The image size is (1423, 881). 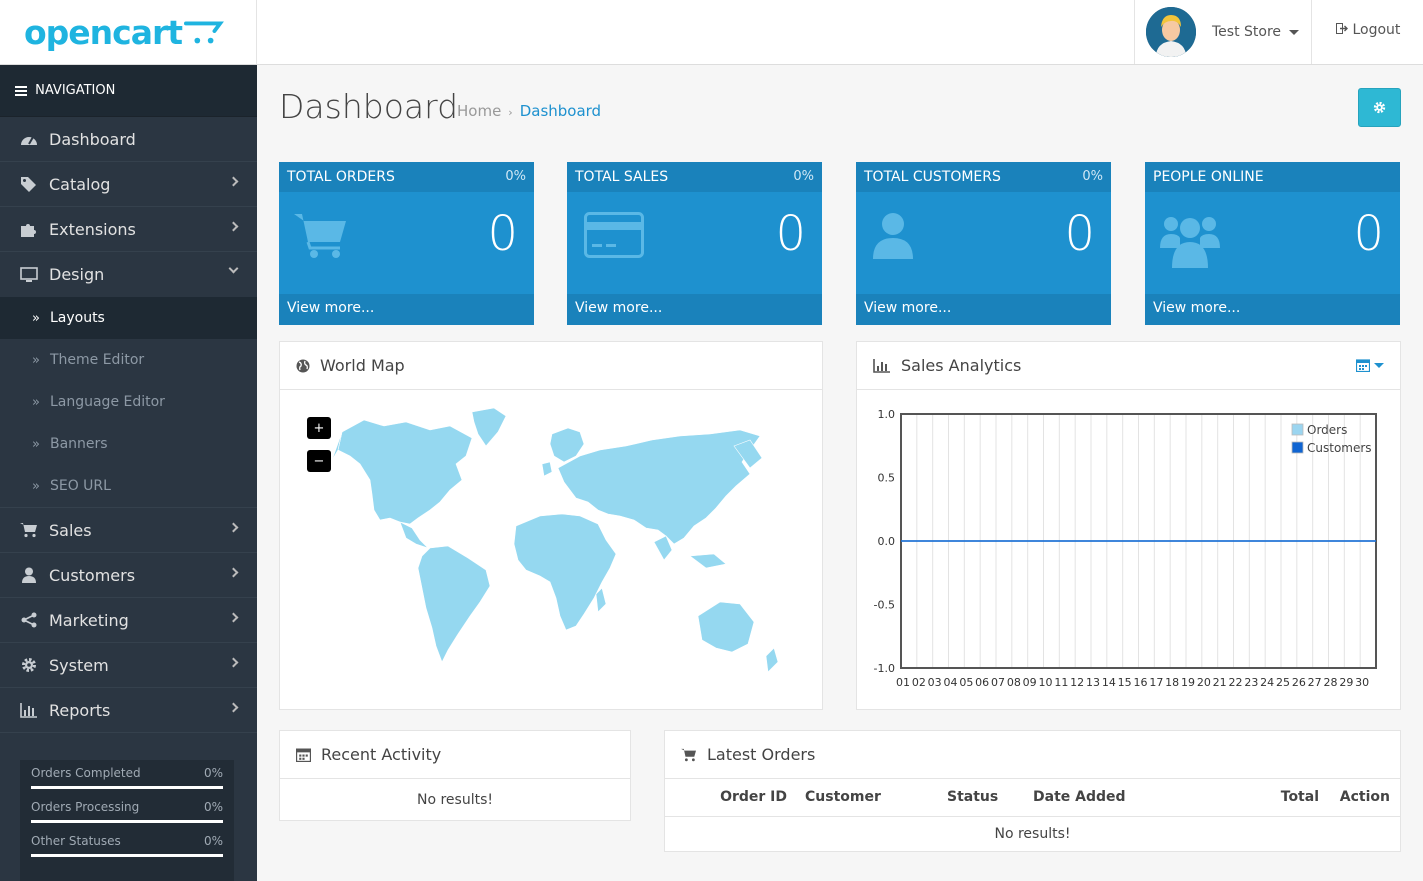 I want to click on monitor-icon, so click(x=29, y=275).